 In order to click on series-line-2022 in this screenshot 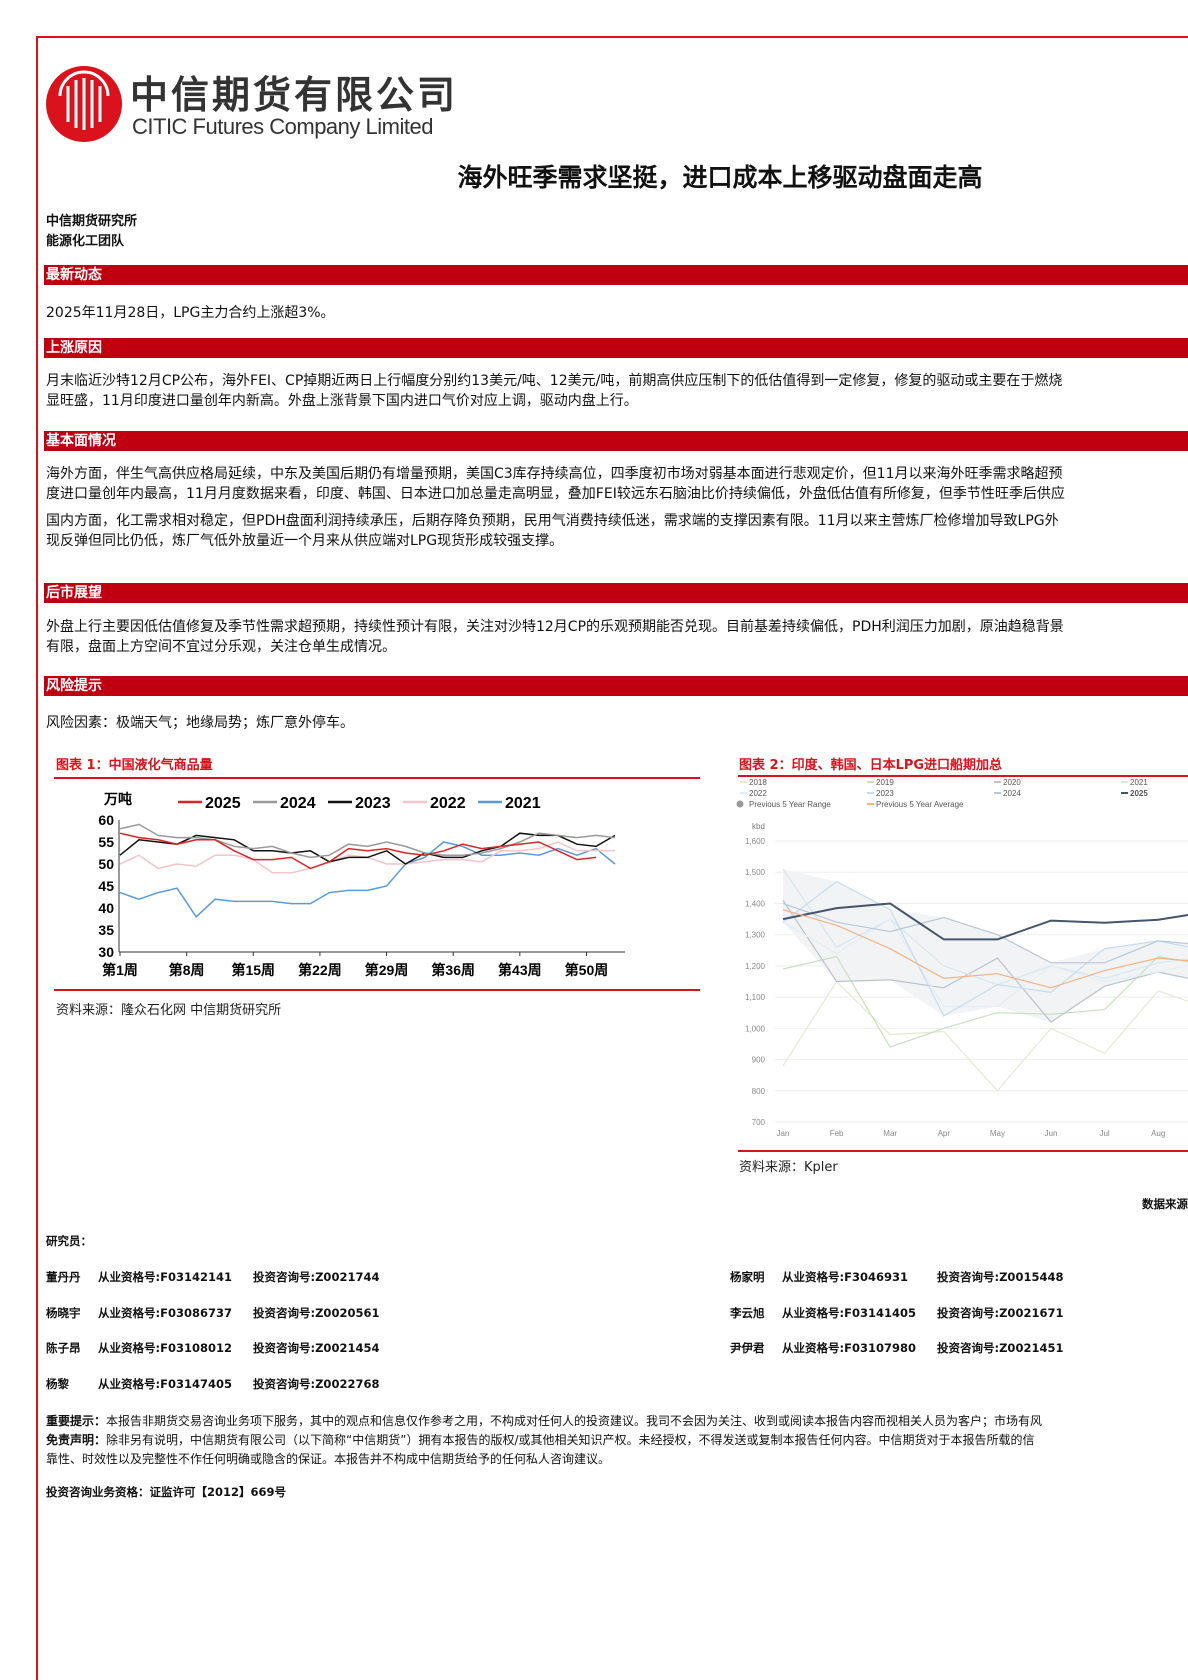, I will do `click(985, 963)`.